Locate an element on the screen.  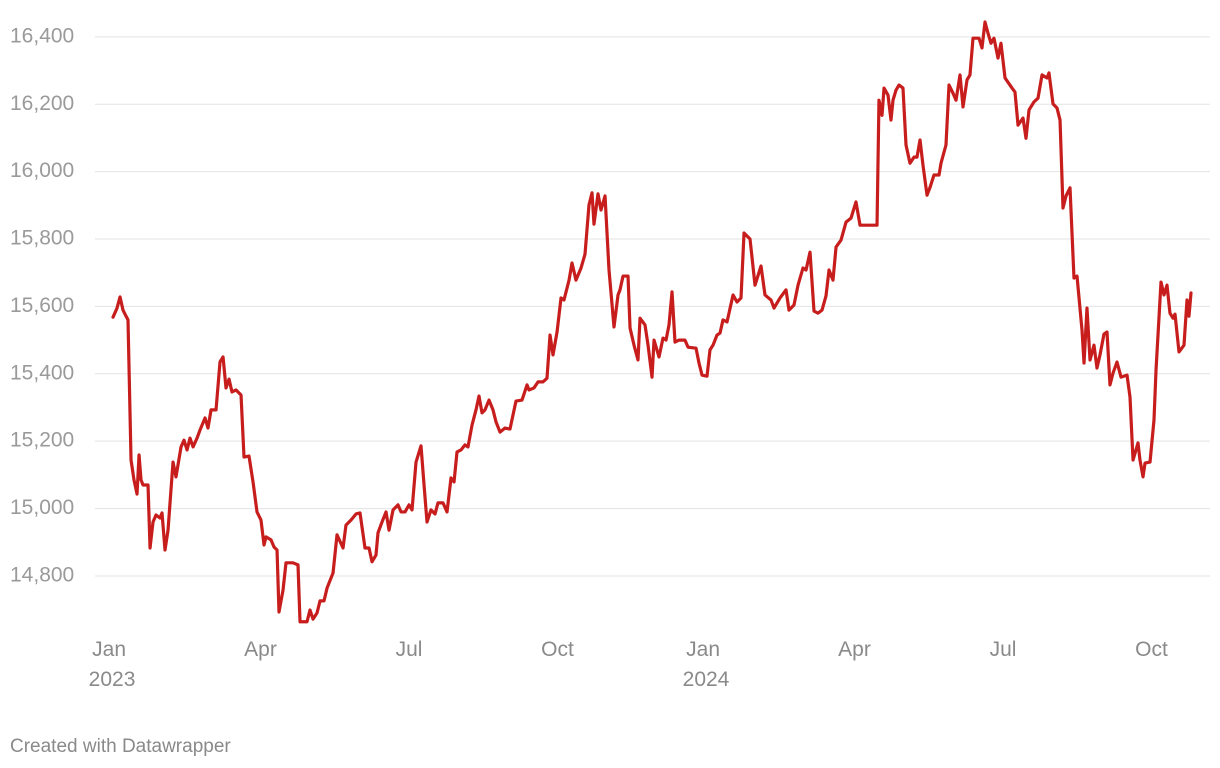
y-tick-label: 15,600 is located at coordinates (42, 305).